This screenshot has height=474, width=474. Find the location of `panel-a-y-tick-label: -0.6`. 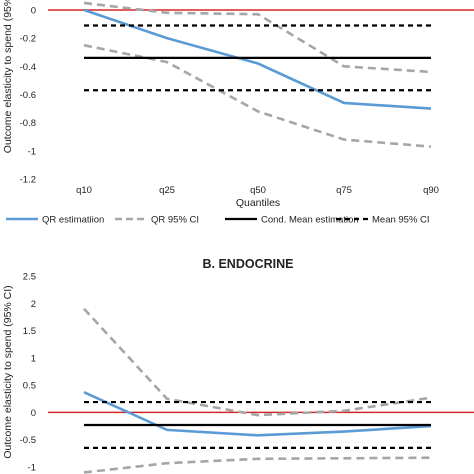

panel-a-y-tick-label: -0.6 is located at coordinates (28, 95).